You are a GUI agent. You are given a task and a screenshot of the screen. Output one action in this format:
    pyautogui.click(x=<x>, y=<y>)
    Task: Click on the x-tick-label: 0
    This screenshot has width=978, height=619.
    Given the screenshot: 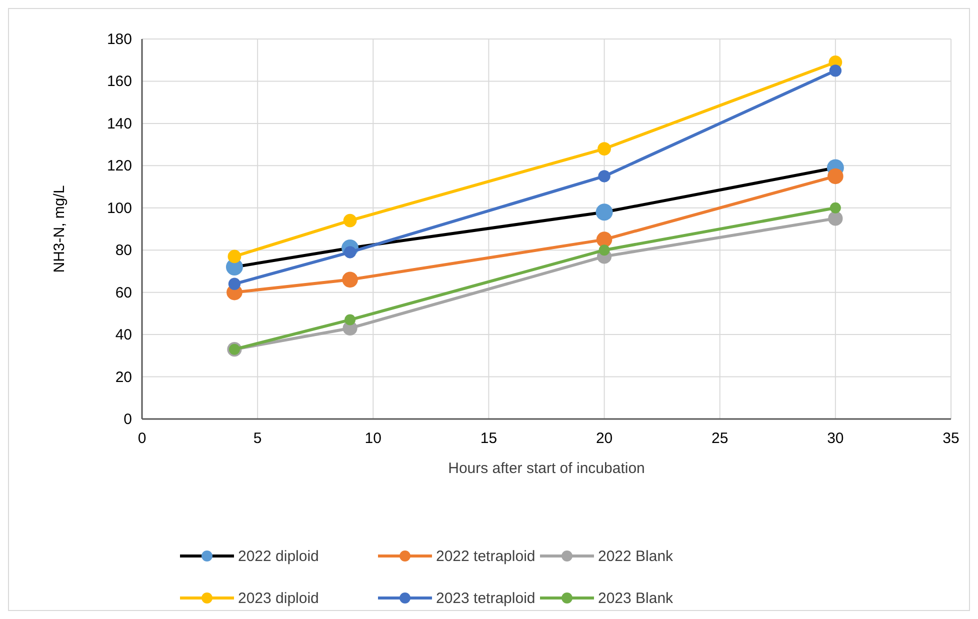 What is the action you would take?
    pyautogui.click(x=142, y=438)
    